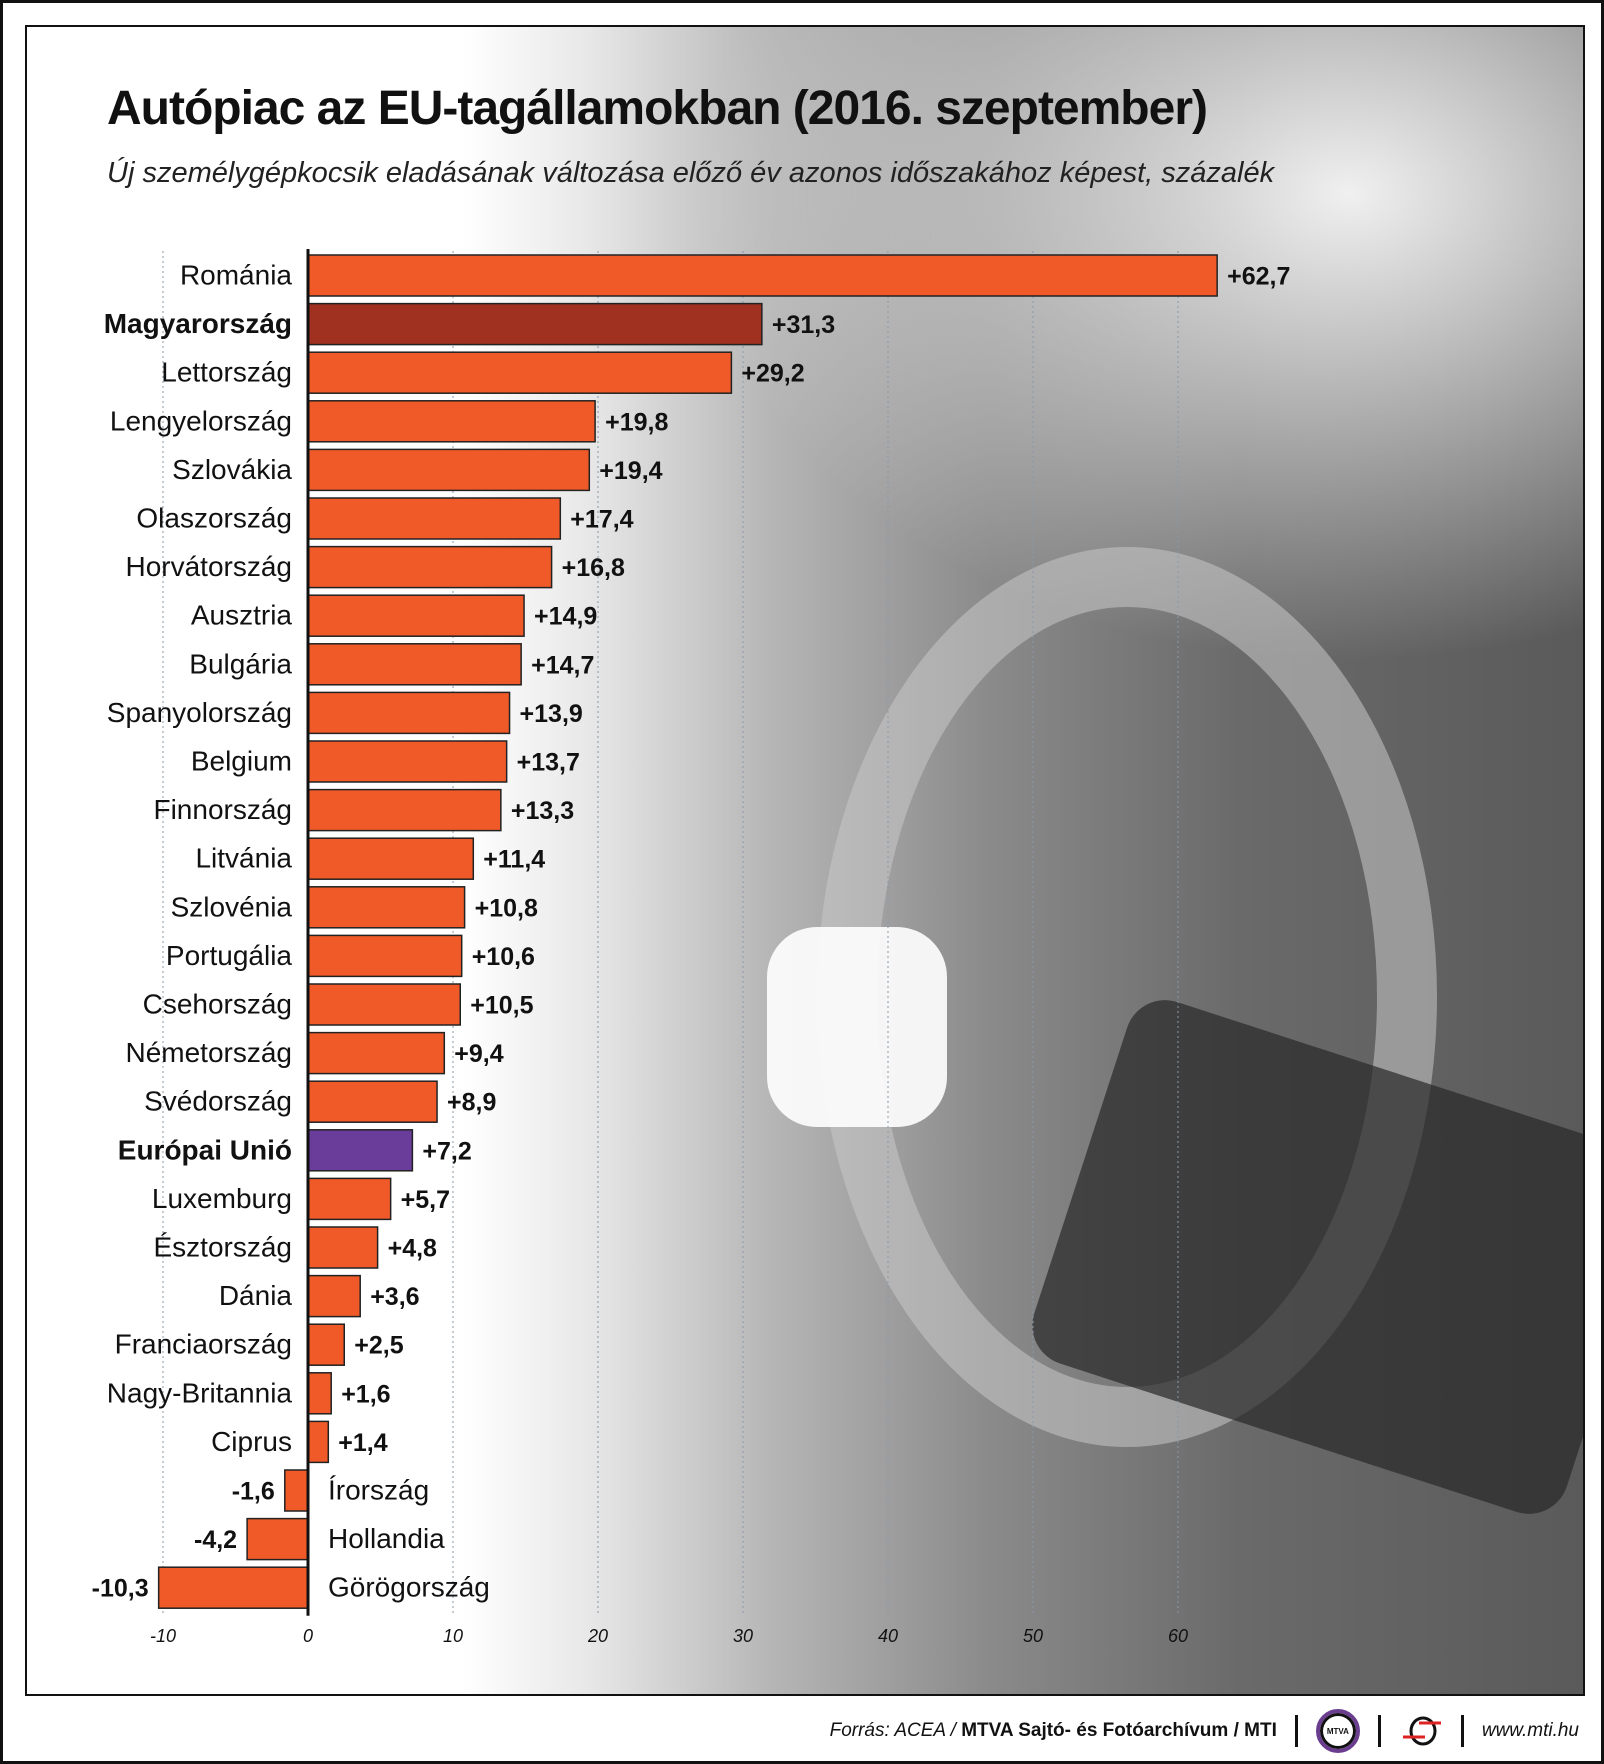  I want to click on category-label: Németország, so click(208, 1052).